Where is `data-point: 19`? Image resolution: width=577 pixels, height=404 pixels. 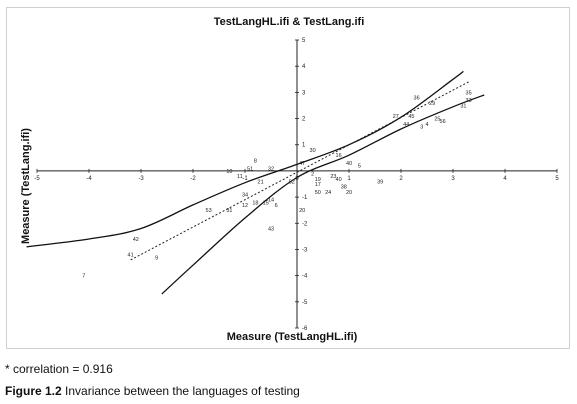
data-point: 19 is located at coordinates (318, 180).